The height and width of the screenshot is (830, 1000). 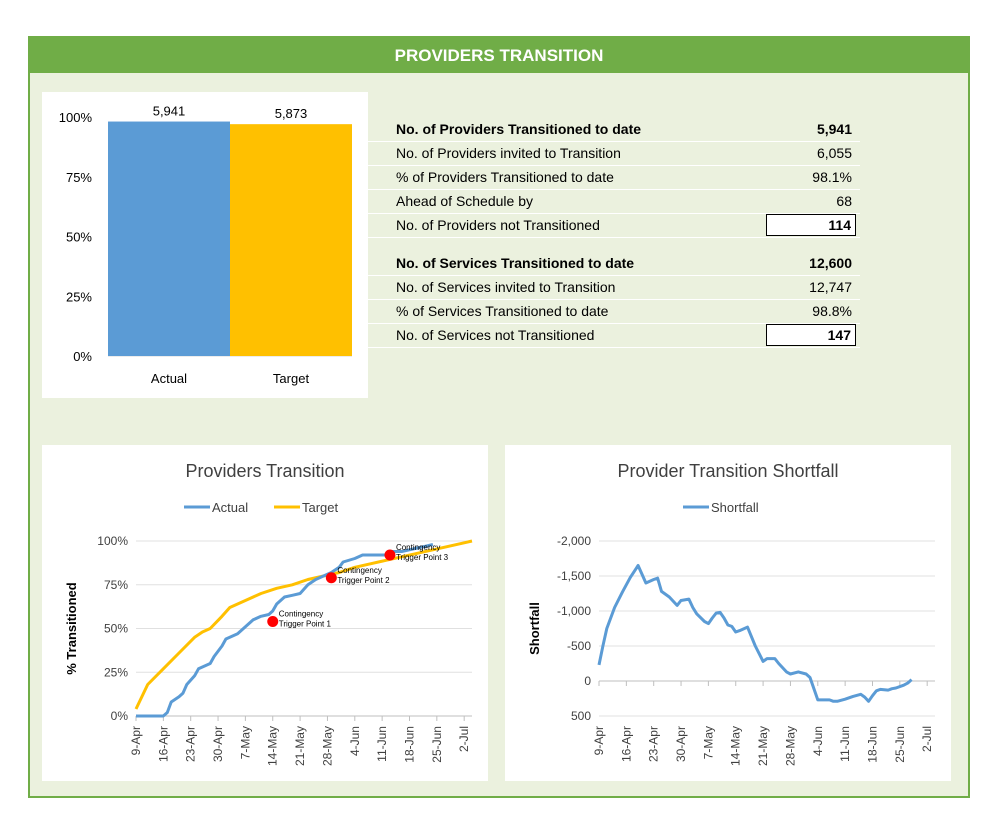 I want to click on series-target-line, so click(x=303, y=624).